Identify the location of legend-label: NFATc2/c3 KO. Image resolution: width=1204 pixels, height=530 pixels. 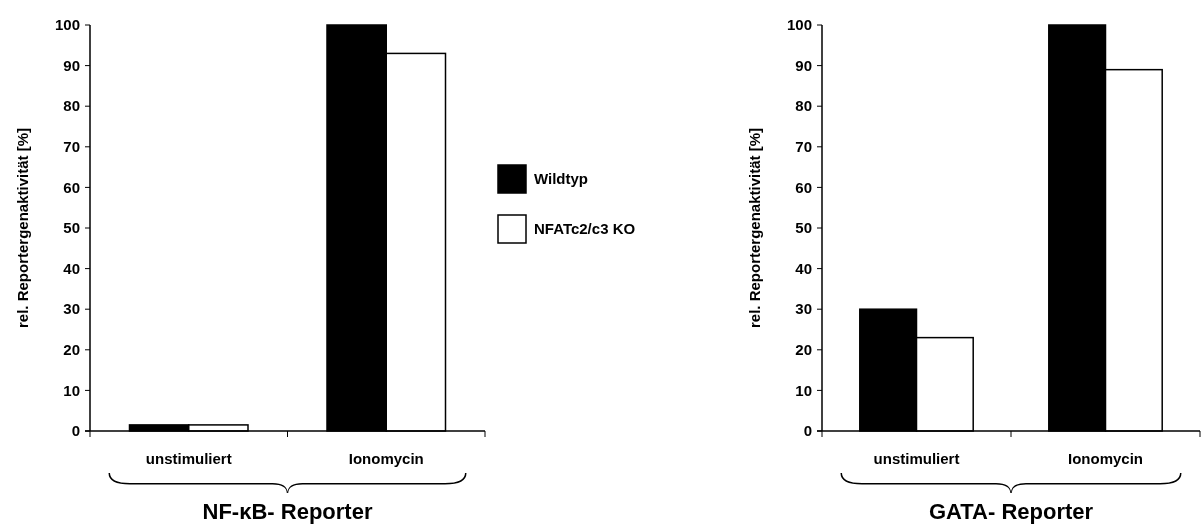
(585, 229).